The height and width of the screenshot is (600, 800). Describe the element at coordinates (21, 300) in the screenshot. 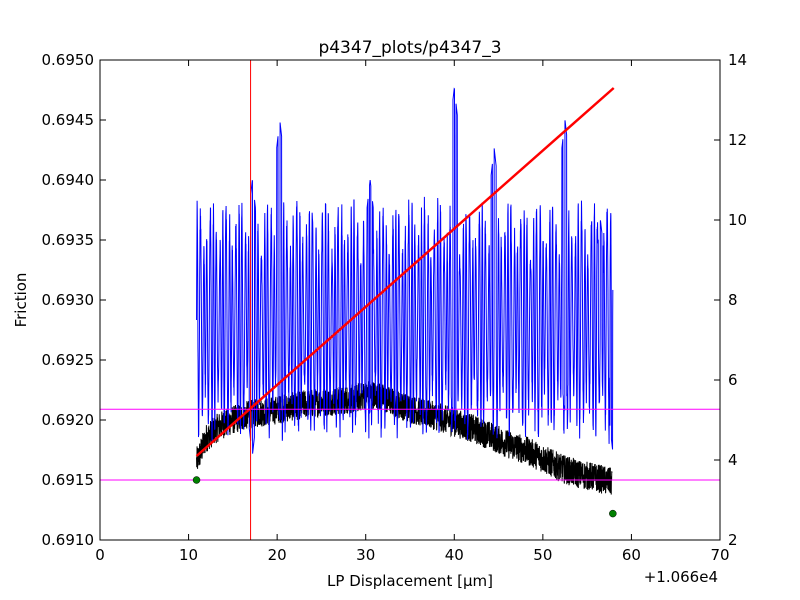

I see `y-axis-label: Friction` at that location.